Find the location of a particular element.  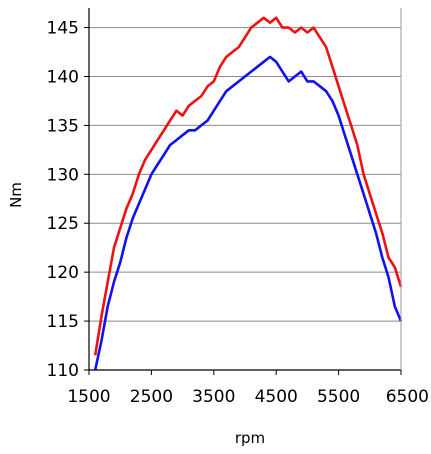

y-tick-label: 120 is located at coordinates (63, 273).